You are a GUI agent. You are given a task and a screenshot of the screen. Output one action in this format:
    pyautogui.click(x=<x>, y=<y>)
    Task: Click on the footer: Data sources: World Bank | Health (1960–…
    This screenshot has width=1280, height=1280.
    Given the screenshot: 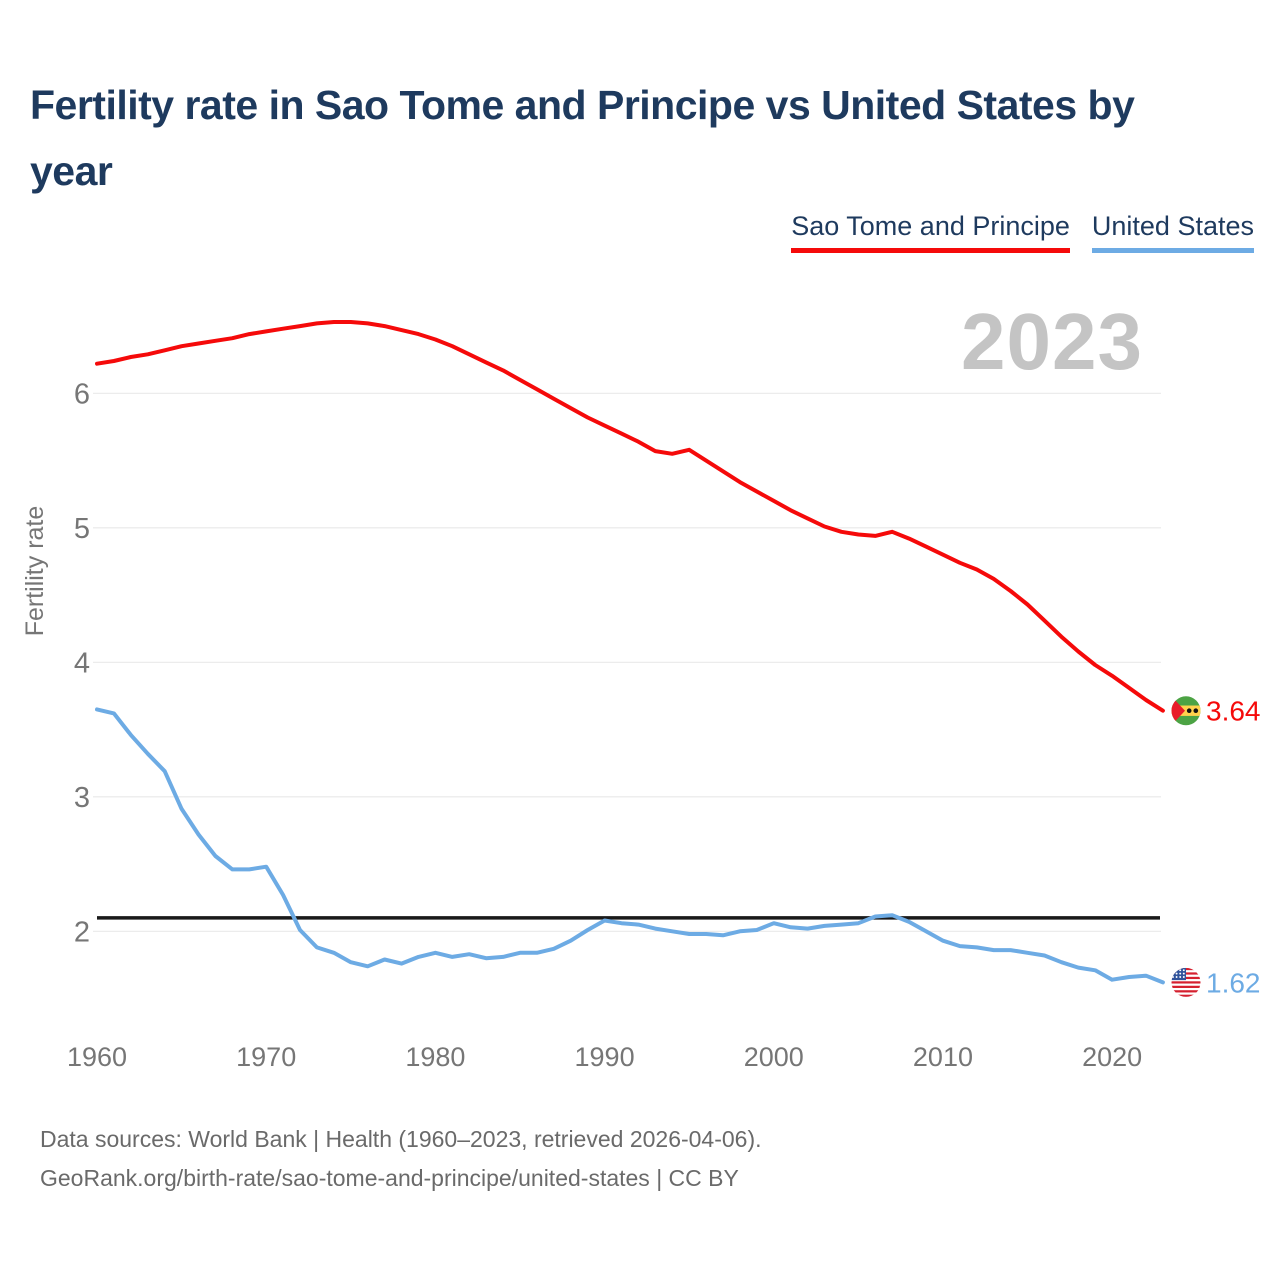 What is the action you would take?
    pyautogui.click(x=401, y=1159)
    